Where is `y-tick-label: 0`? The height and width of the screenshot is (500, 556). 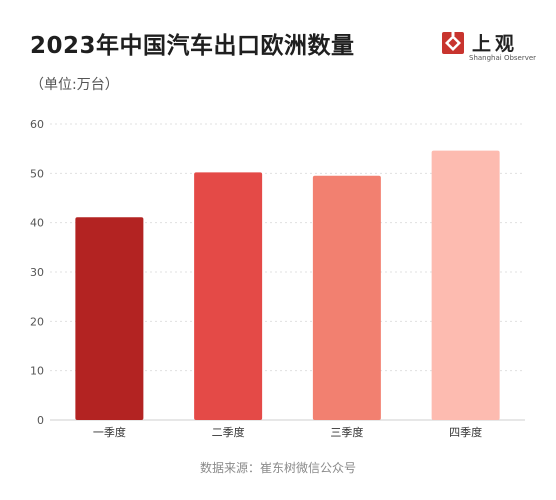
y-tick-label: 0 is located at coordinates (40, 420).